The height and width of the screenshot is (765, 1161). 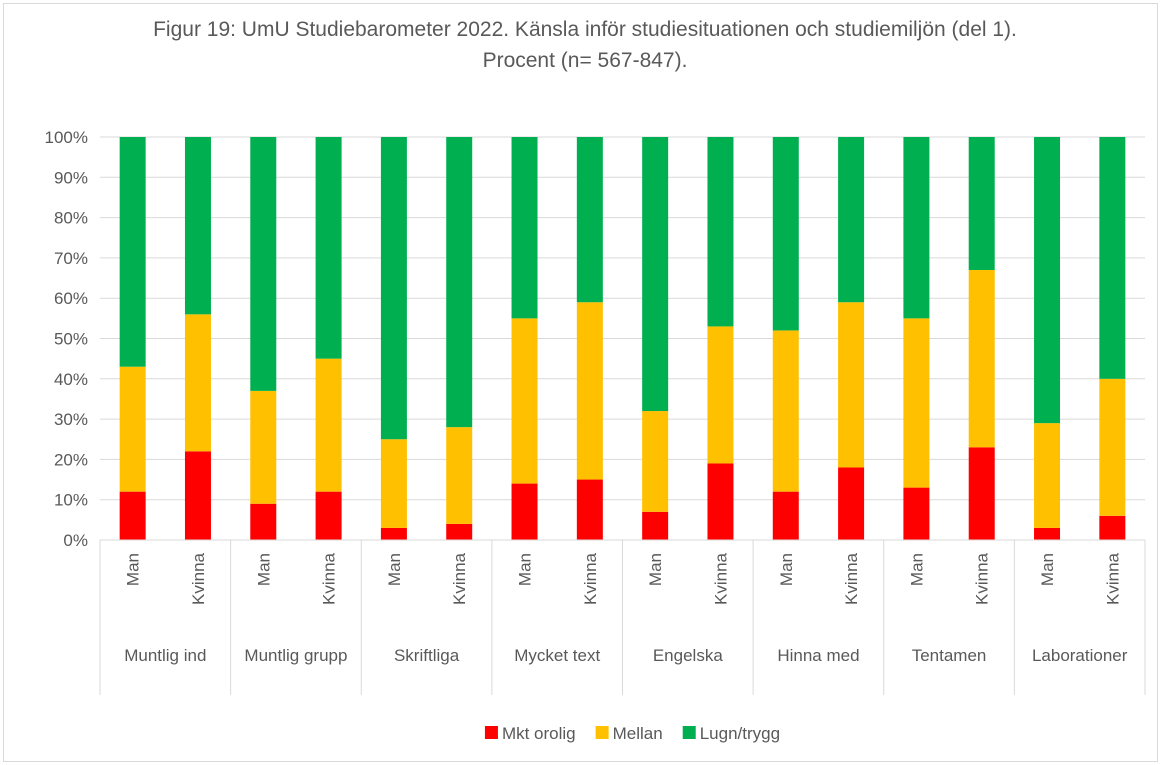 What do you see at coordinates (1080, 655) in the screenshot?
I see `group-label: Laborationer` at bounding box center [1080, 655].